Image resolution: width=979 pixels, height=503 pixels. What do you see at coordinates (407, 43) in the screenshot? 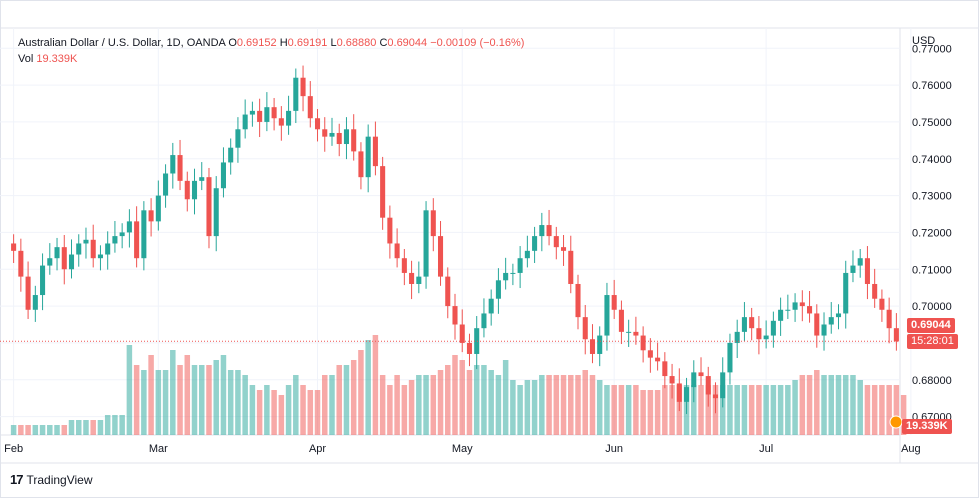
I see `close-value: 0.69044` at bounding box center [407, 43].